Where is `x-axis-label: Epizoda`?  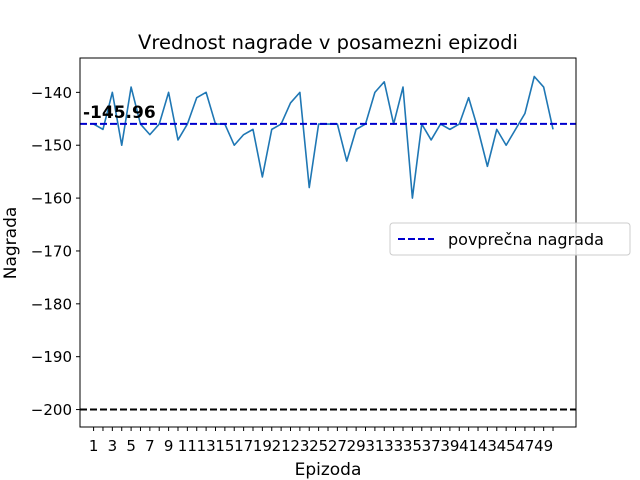
x-axis-label: Epizoda is located at coordinates (328, 470).